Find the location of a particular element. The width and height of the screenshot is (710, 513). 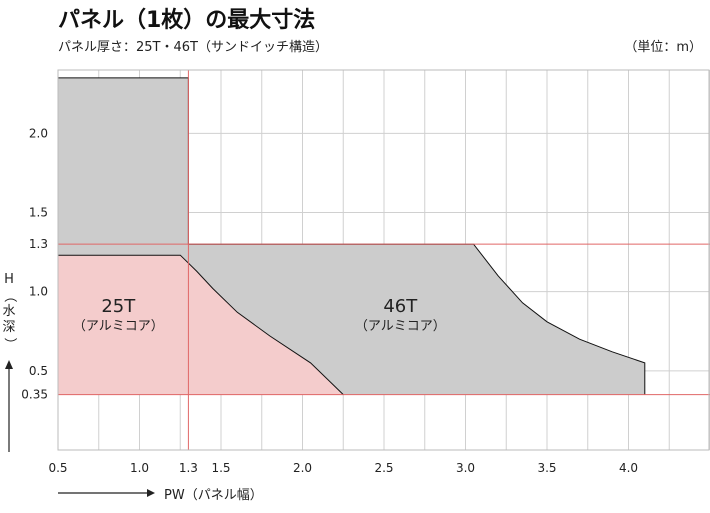

x-tick-label: 2.5 is located at coordinates (383, 468).